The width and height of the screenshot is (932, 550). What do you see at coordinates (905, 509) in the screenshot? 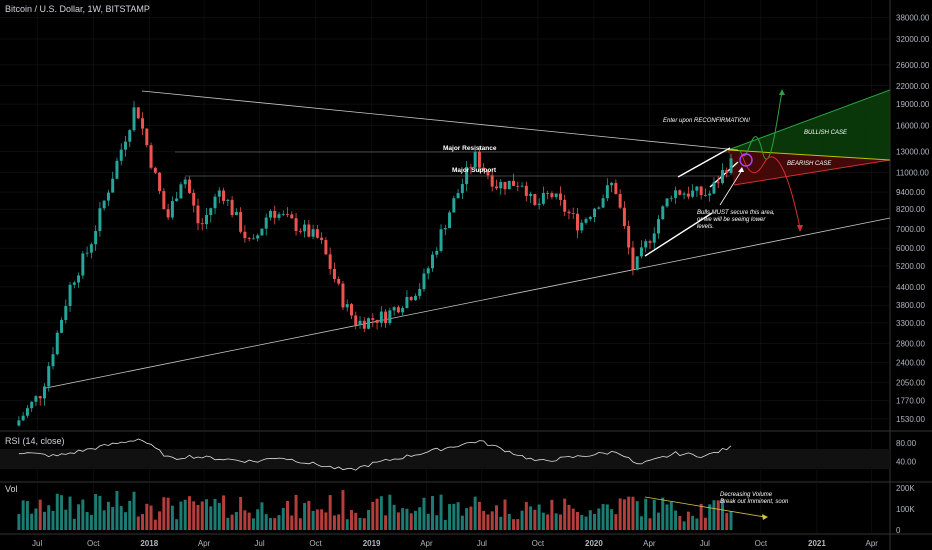
I see `volume-tick-label: 100K` at bounding box center [905, 509].